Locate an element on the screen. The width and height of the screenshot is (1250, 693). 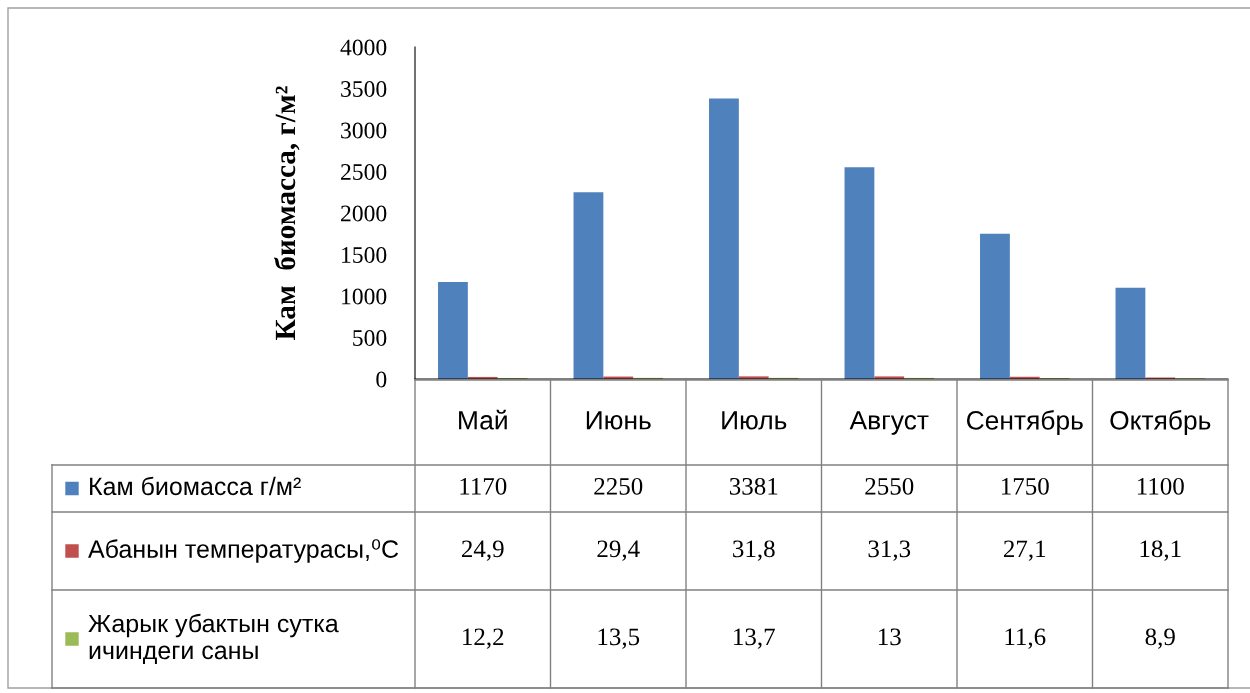
y-tick-label: 0 is located at coordinates (381, 379).